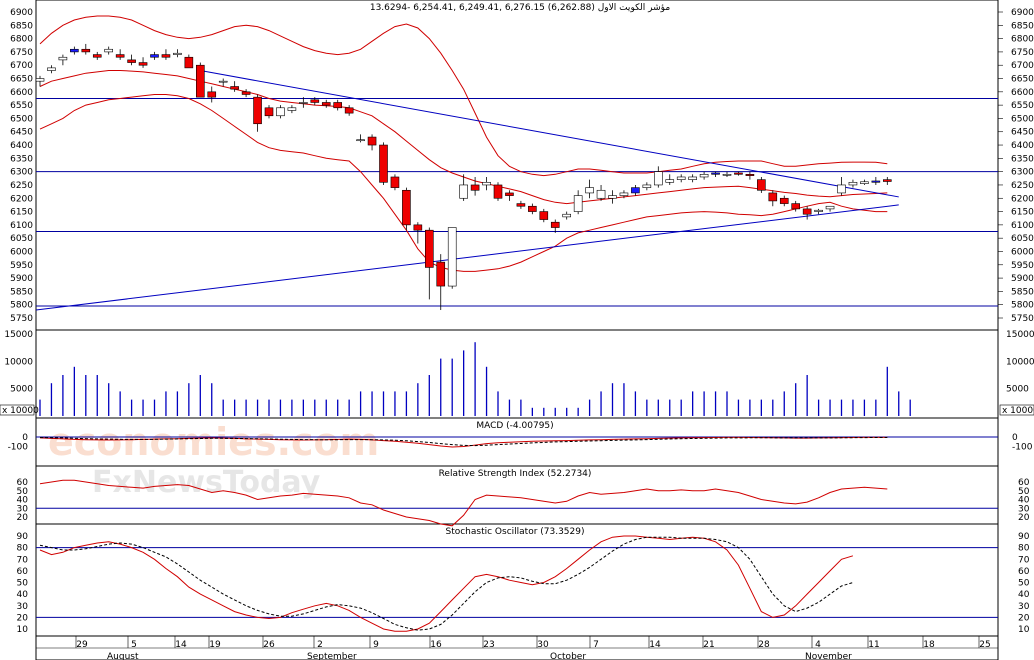  Describe the element at coordinates (123, 656) in the screenshot. I see `month-label-august: August` at that location.